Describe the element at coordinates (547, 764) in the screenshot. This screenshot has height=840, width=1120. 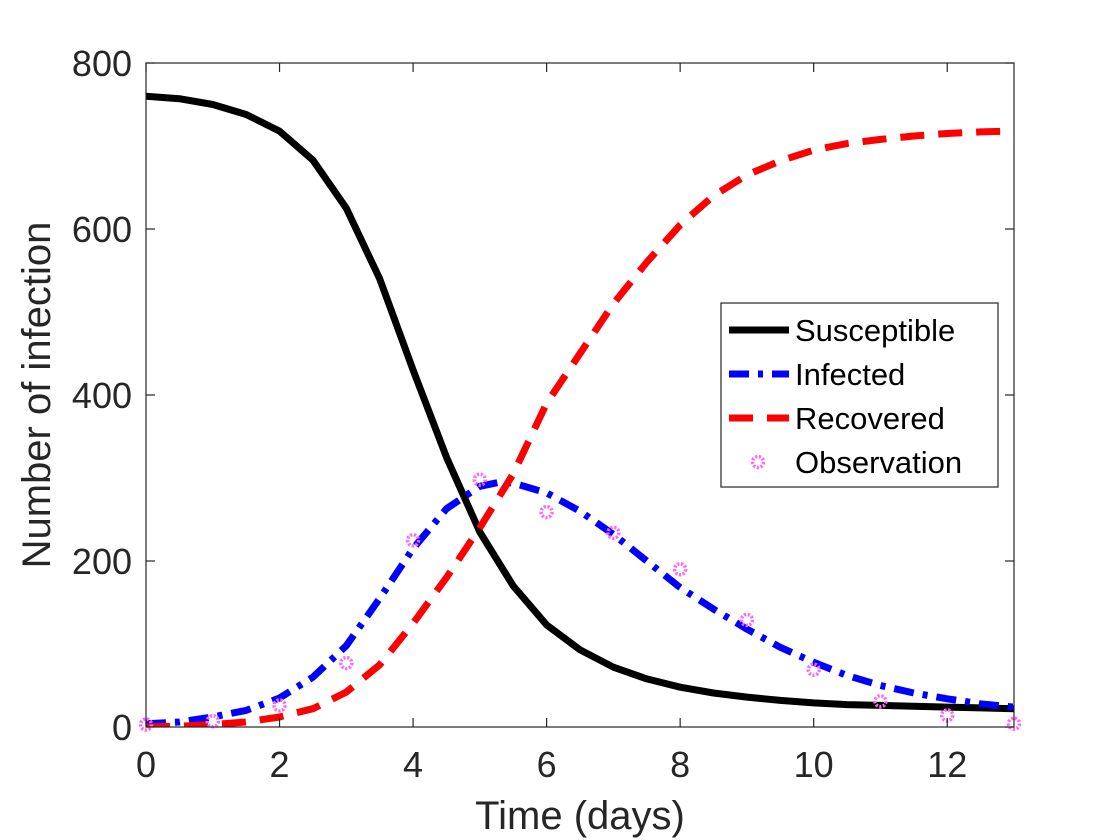
I see `x-tick-label: 6` at that location.